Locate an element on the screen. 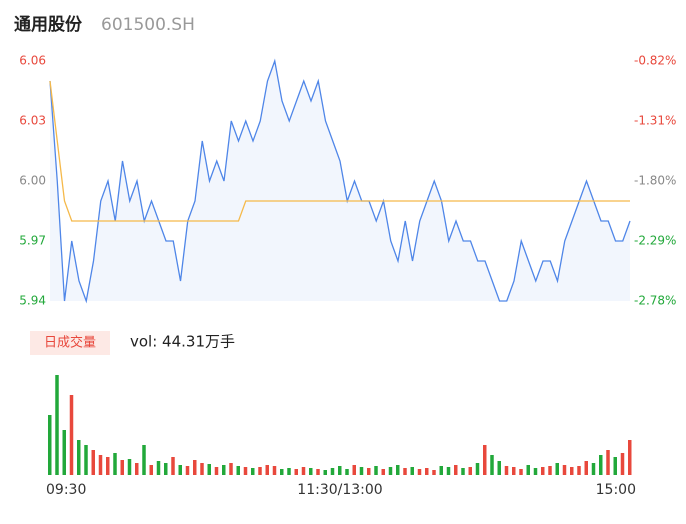 The width and height of the screenshot is (686, 524). volume-legend: 日成交量 is located at coordinates (70, 343).